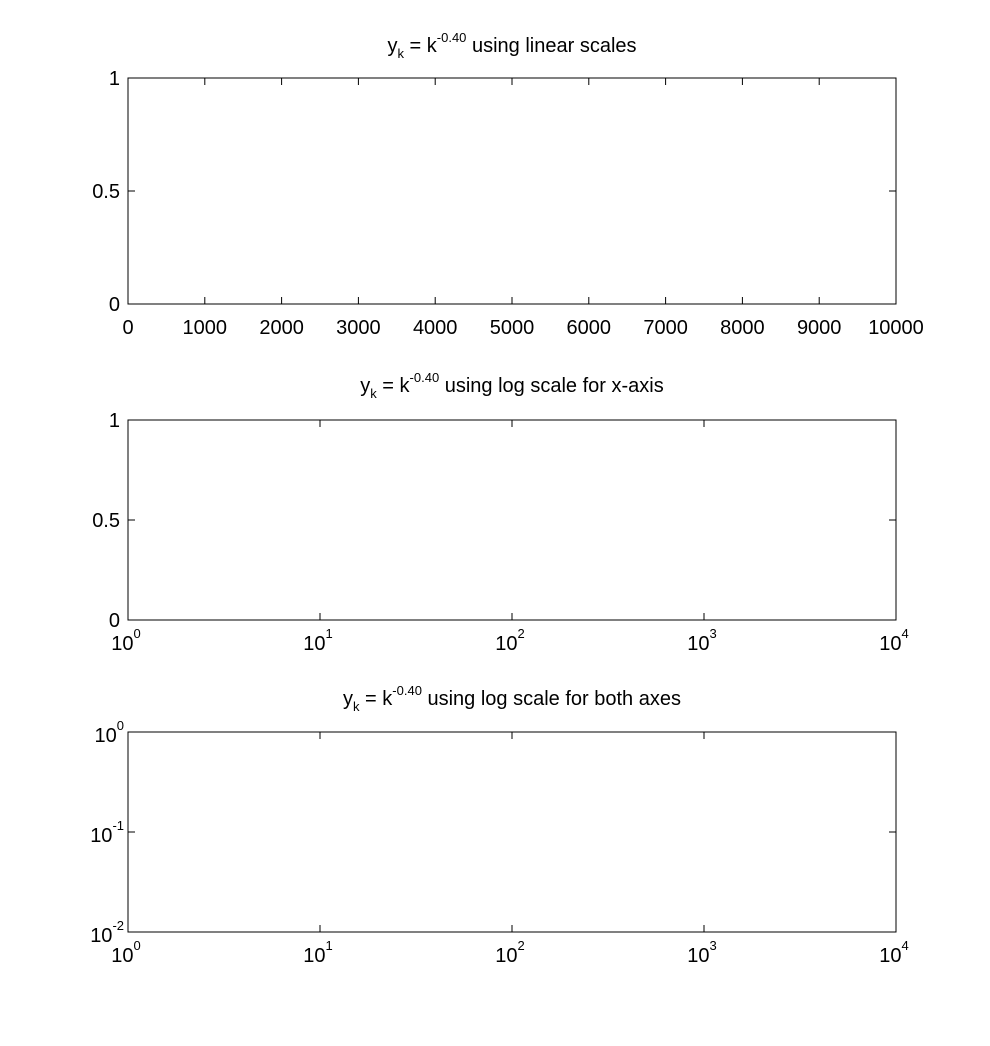 The height and width of the screenshot is (1046, 990). Describe the element at coordinates (512, 328) in the screenshot. I see `x-tick-label: 5000` at that location.